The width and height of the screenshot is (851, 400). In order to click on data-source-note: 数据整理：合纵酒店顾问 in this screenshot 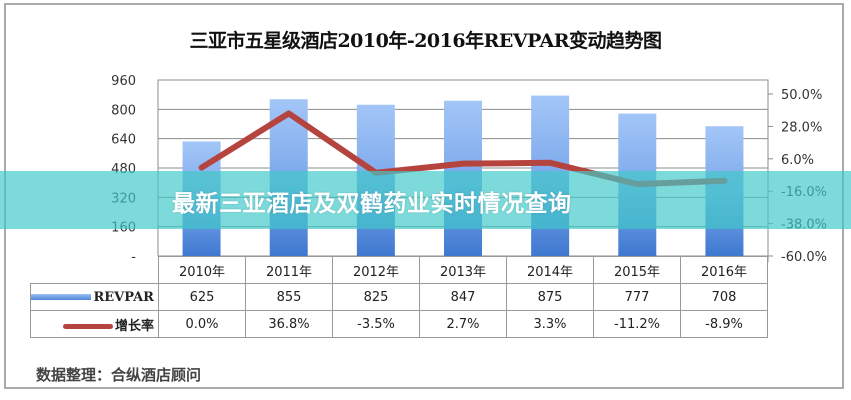, I will do `click(119, 375)`.